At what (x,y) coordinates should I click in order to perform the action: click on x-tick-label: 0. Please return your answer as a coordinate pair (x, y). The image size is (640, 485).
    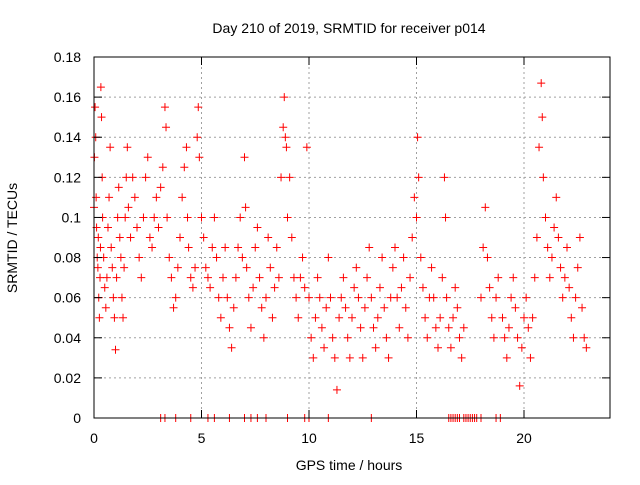
    Looking at the image, I should click on (94, 438).